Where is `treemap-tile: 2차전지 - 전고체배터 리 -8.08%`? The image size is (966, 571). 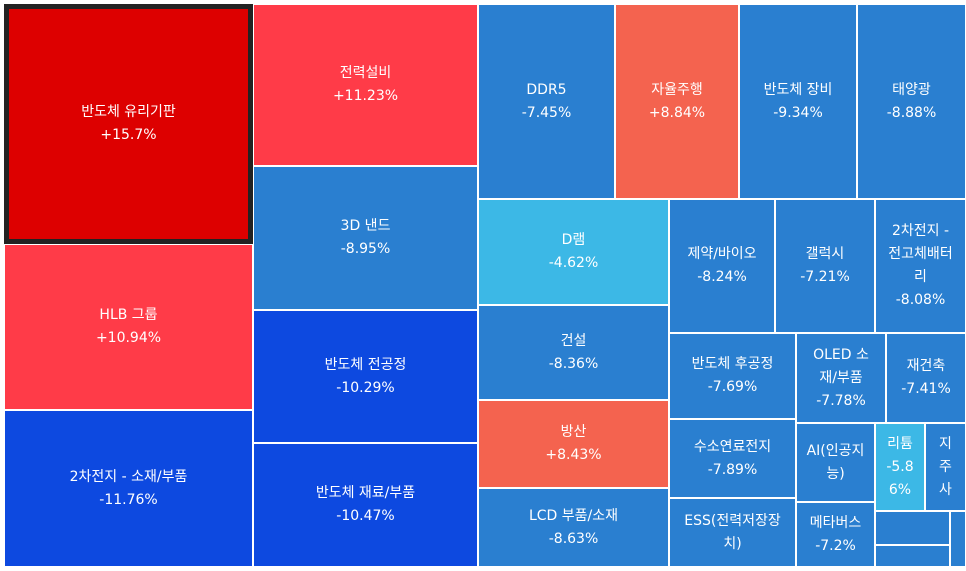
treemap-tile: 2차전지 - 전고체배터 리 -8.08% is located at coordinates (920, 266).